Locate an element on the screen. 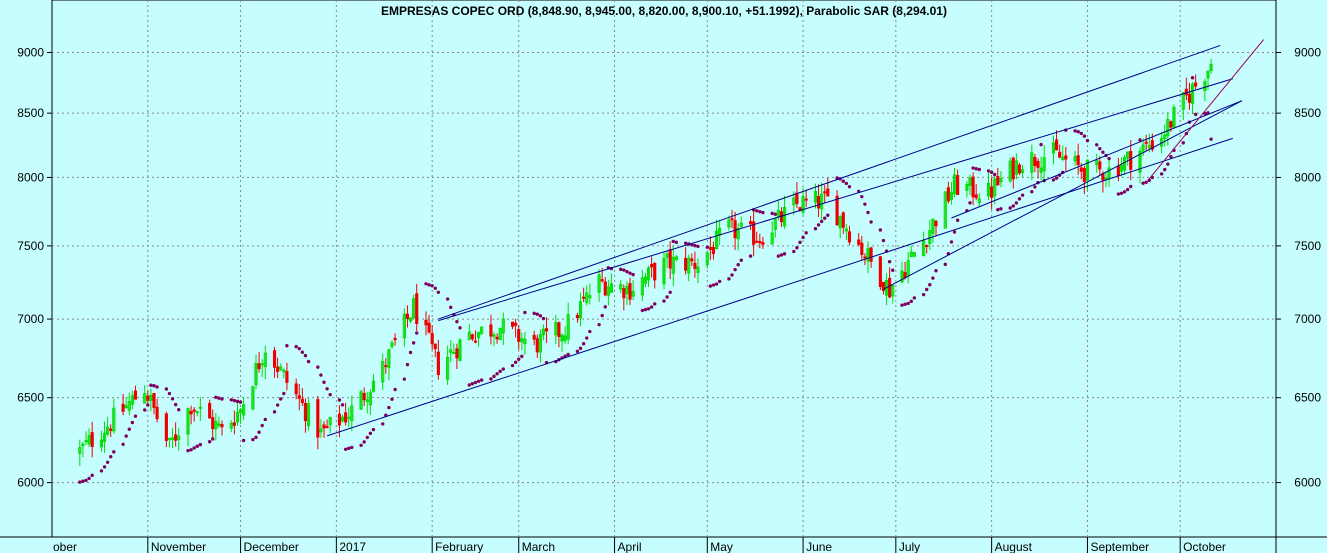  y-tick-label-right: 9000 is located at coordinates (1307, 52).